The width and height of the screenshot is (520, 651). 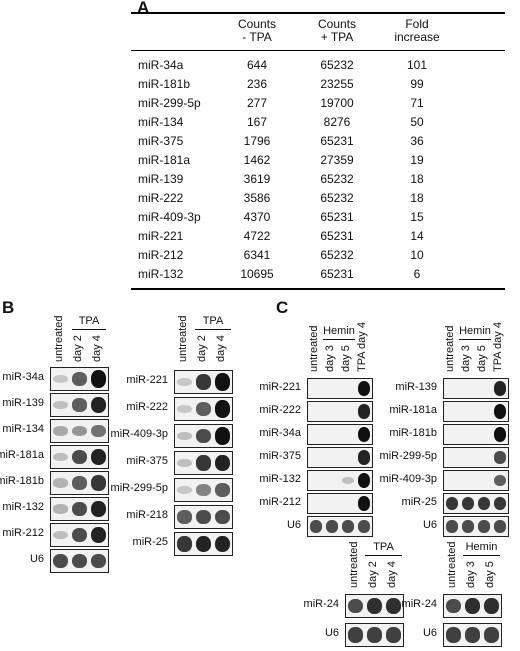 What do you see at coordinates (161, 141) in the screenshot?
I see `cell-mirna: miR-375` at bounding box center [161, 141].